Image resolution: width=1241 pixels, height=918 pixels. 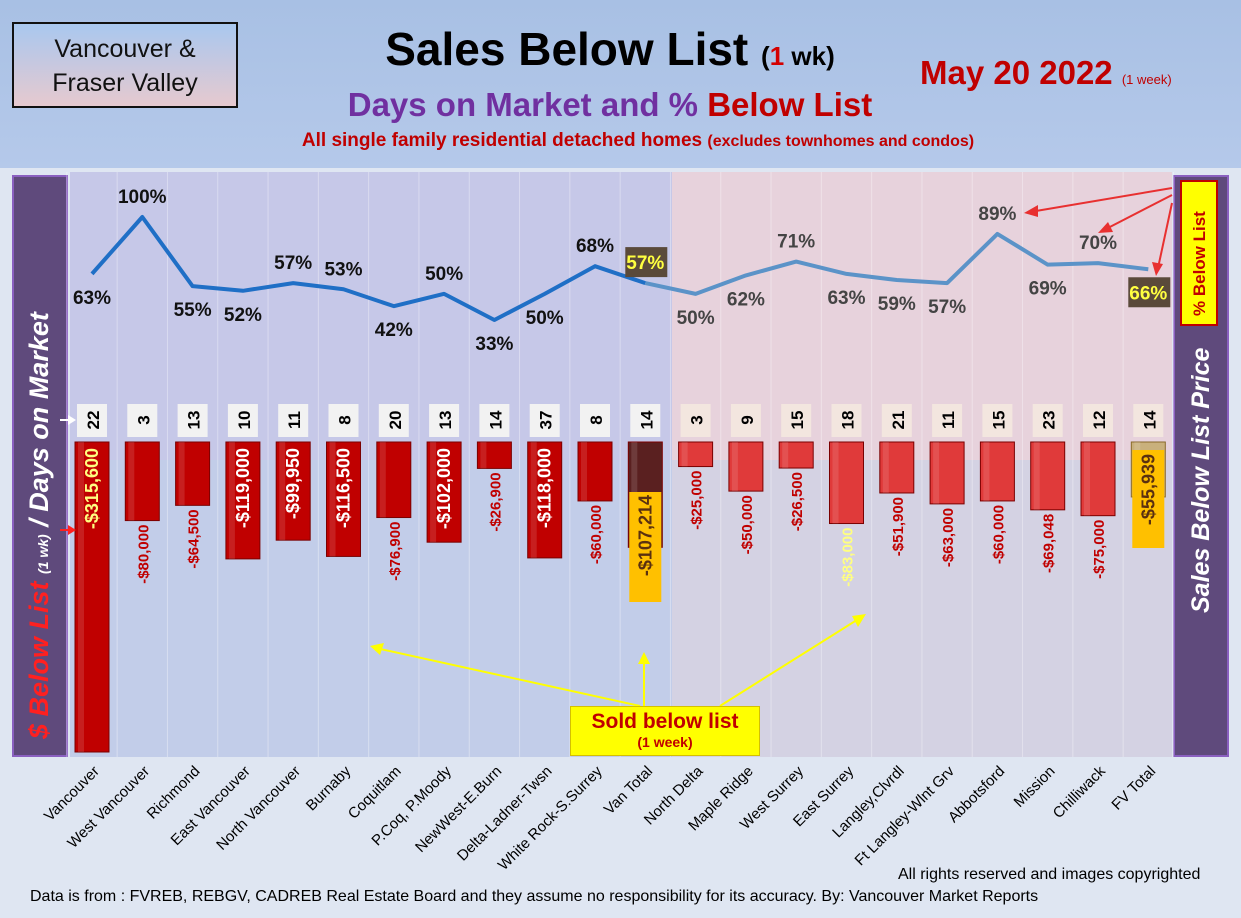 What do you see at coordinates (1016, 72) in the screenshot?
I see `date-text: May 20 2022` at bounding box center [1016, 72].